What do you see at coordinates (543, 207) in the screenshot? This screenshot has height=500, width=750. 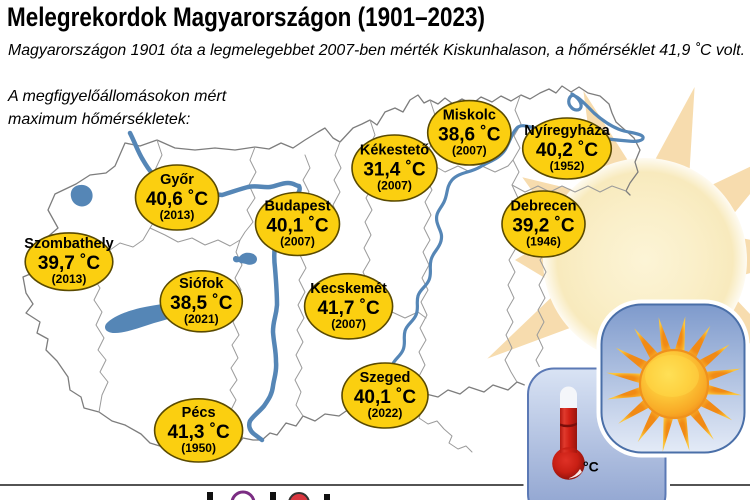 I see `svg-text: Debrecen` at bounding box center [543, 207].